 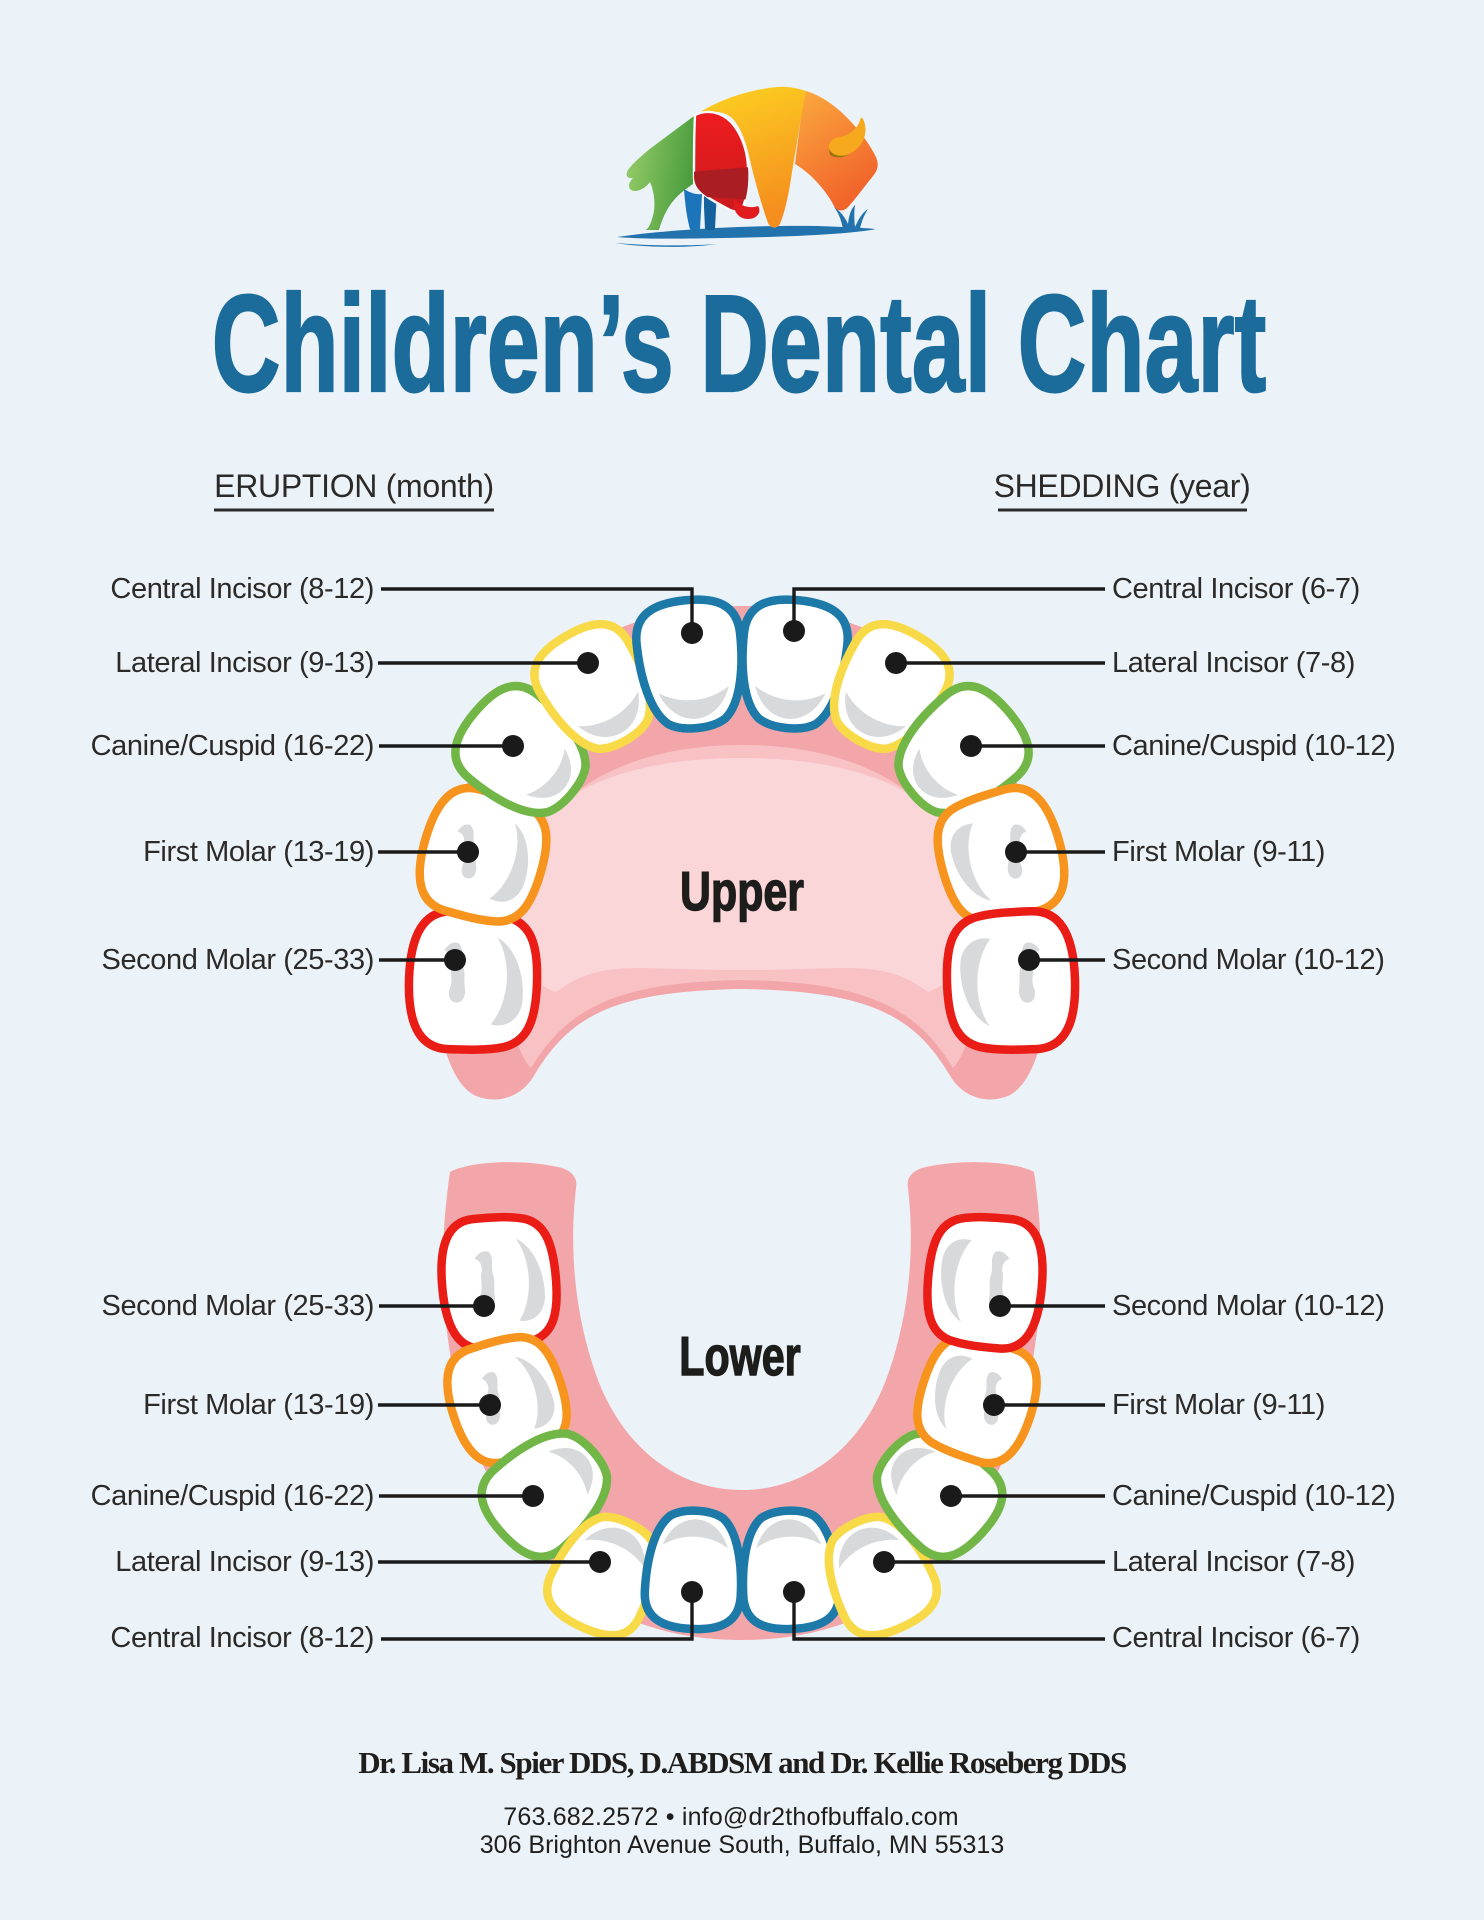 What do you see at coordinates (739, 345) in the screenshot?
I see `svg-text: Children’s Dental Chart` at bounding box center [739, 345].